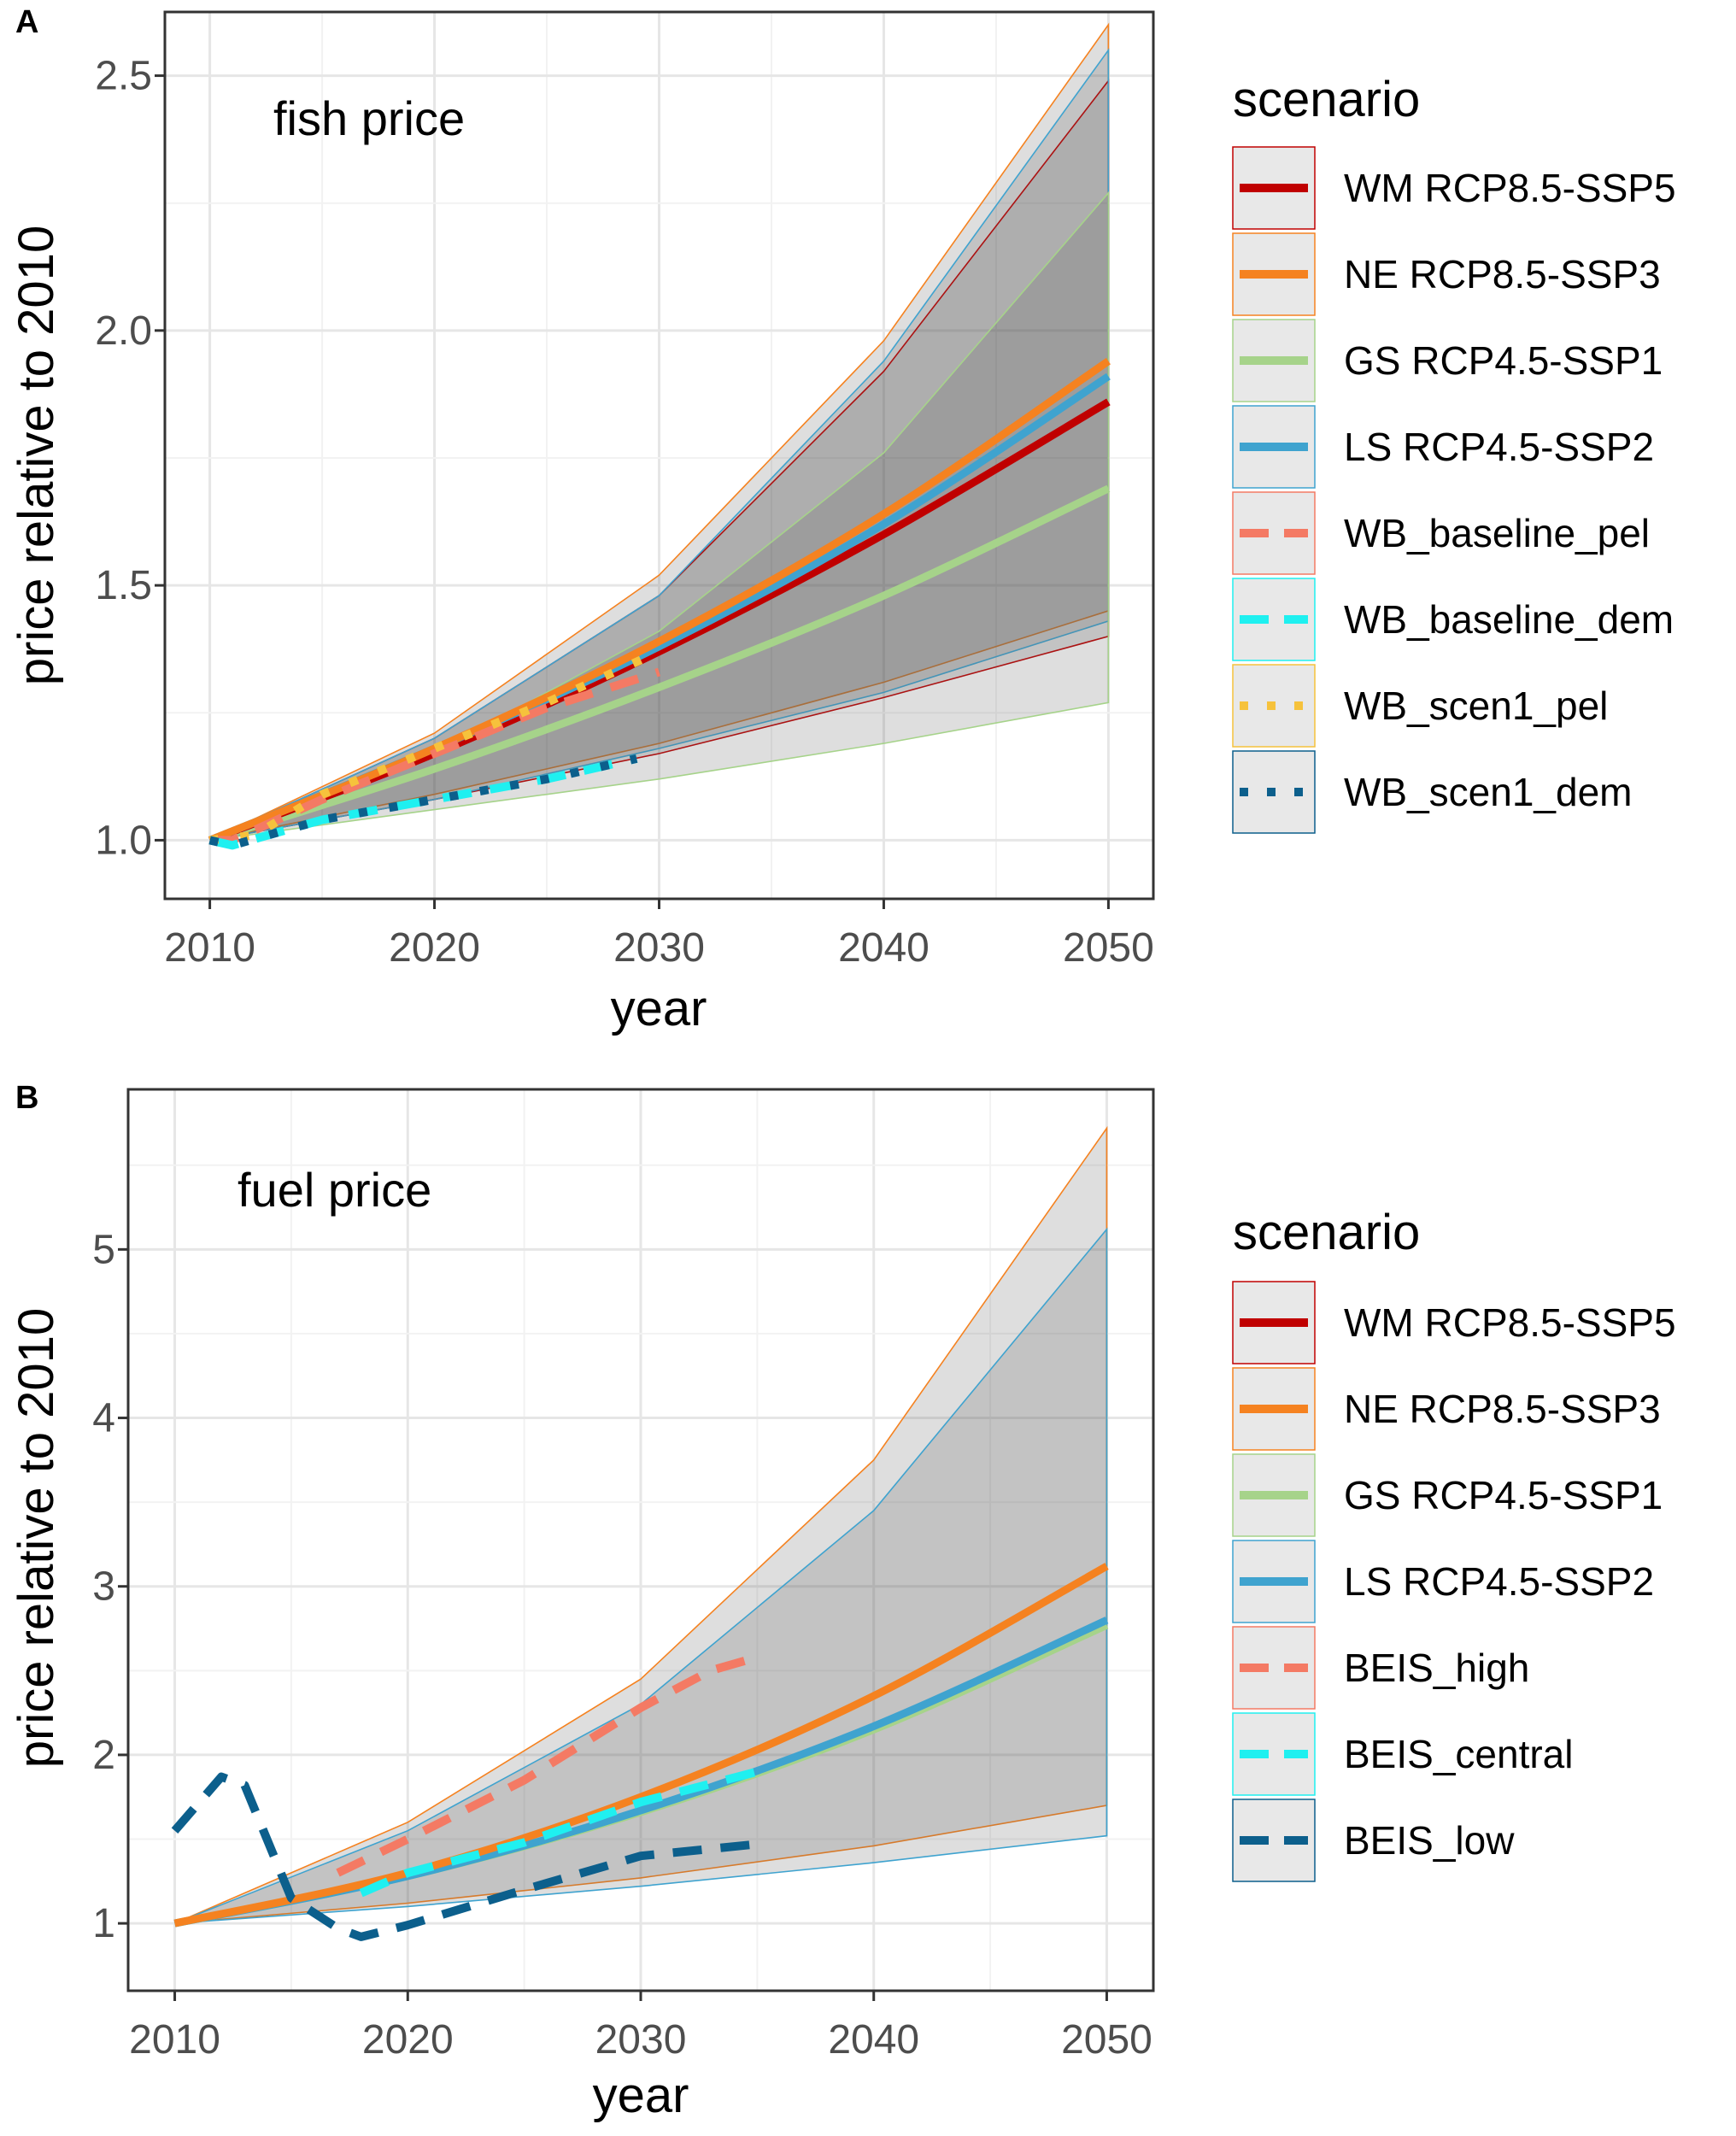  Describe the element at coordinates (1326, 1233) in the screenshot. I see `panel-b-legend-title: scenario` at that location.